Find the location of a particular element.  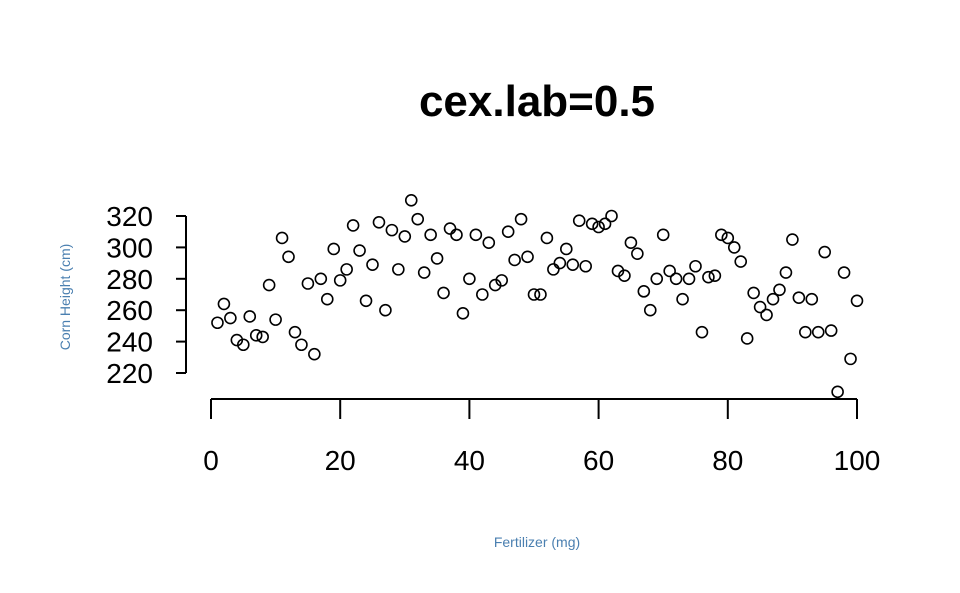

x-tick-label: 0 is located at coordinates (211, 460).